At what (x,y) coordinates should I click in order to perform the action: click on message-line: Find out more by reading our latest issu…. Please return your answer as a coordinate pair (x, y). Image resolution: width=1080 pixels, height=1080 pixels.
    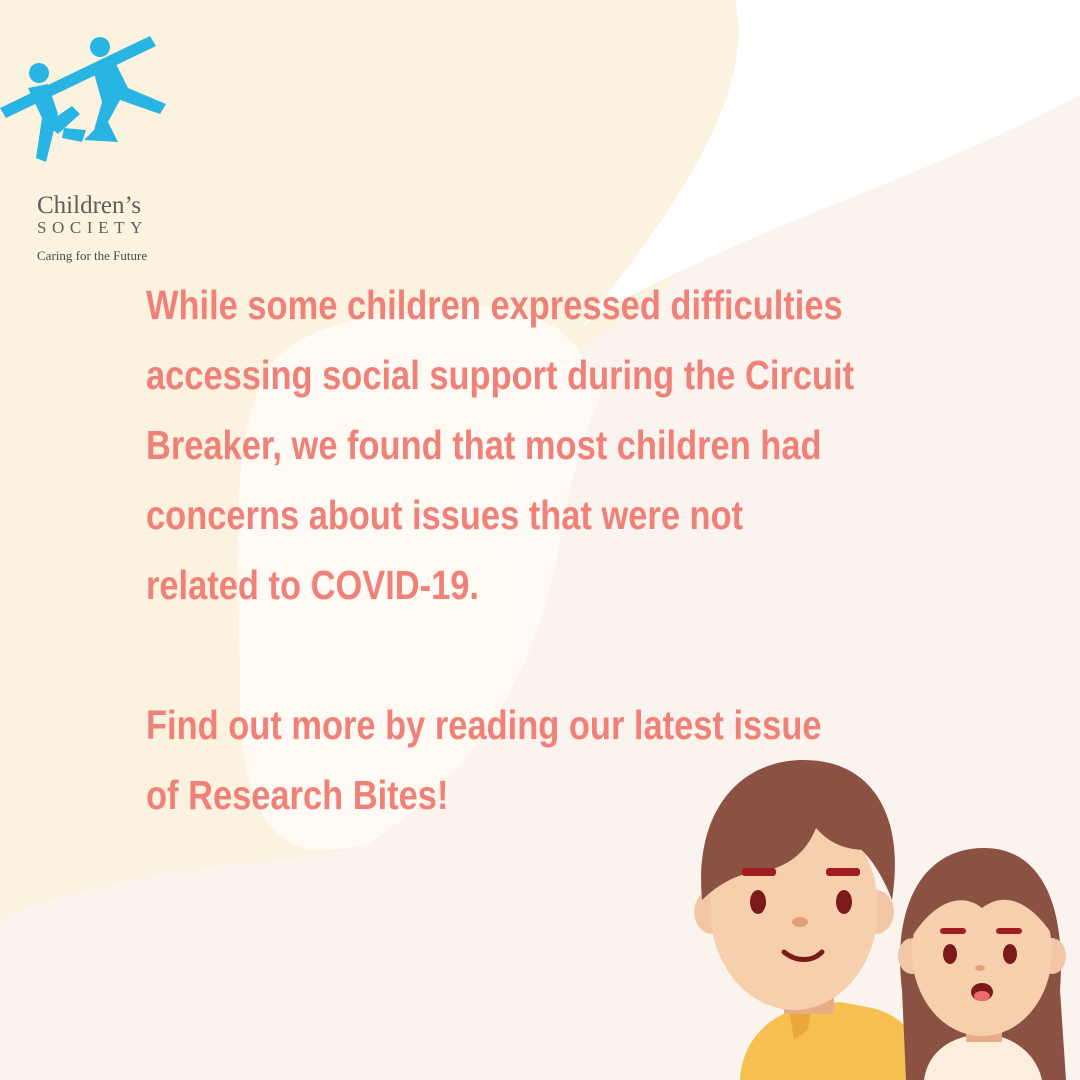
    Looking at the image, I should click on (484, 725).